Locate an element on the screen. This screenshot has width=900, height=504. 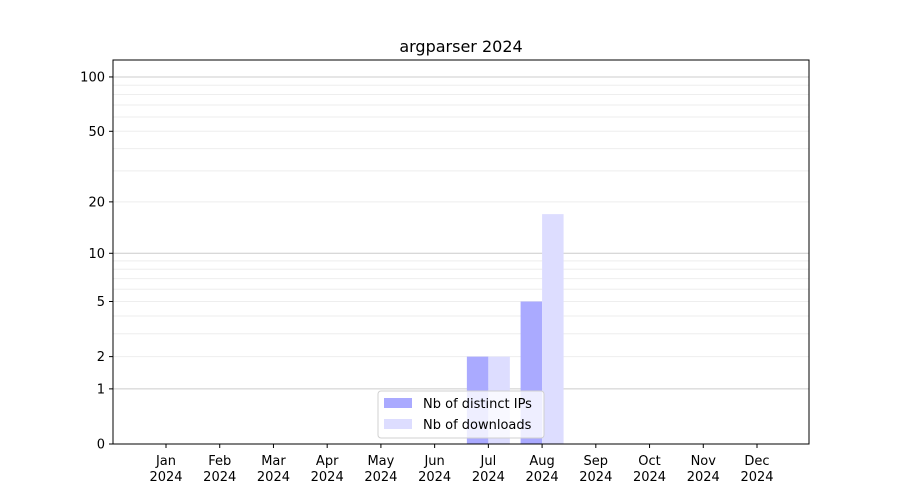
y-tick-label: 2 is located at coordinates (101, 357).